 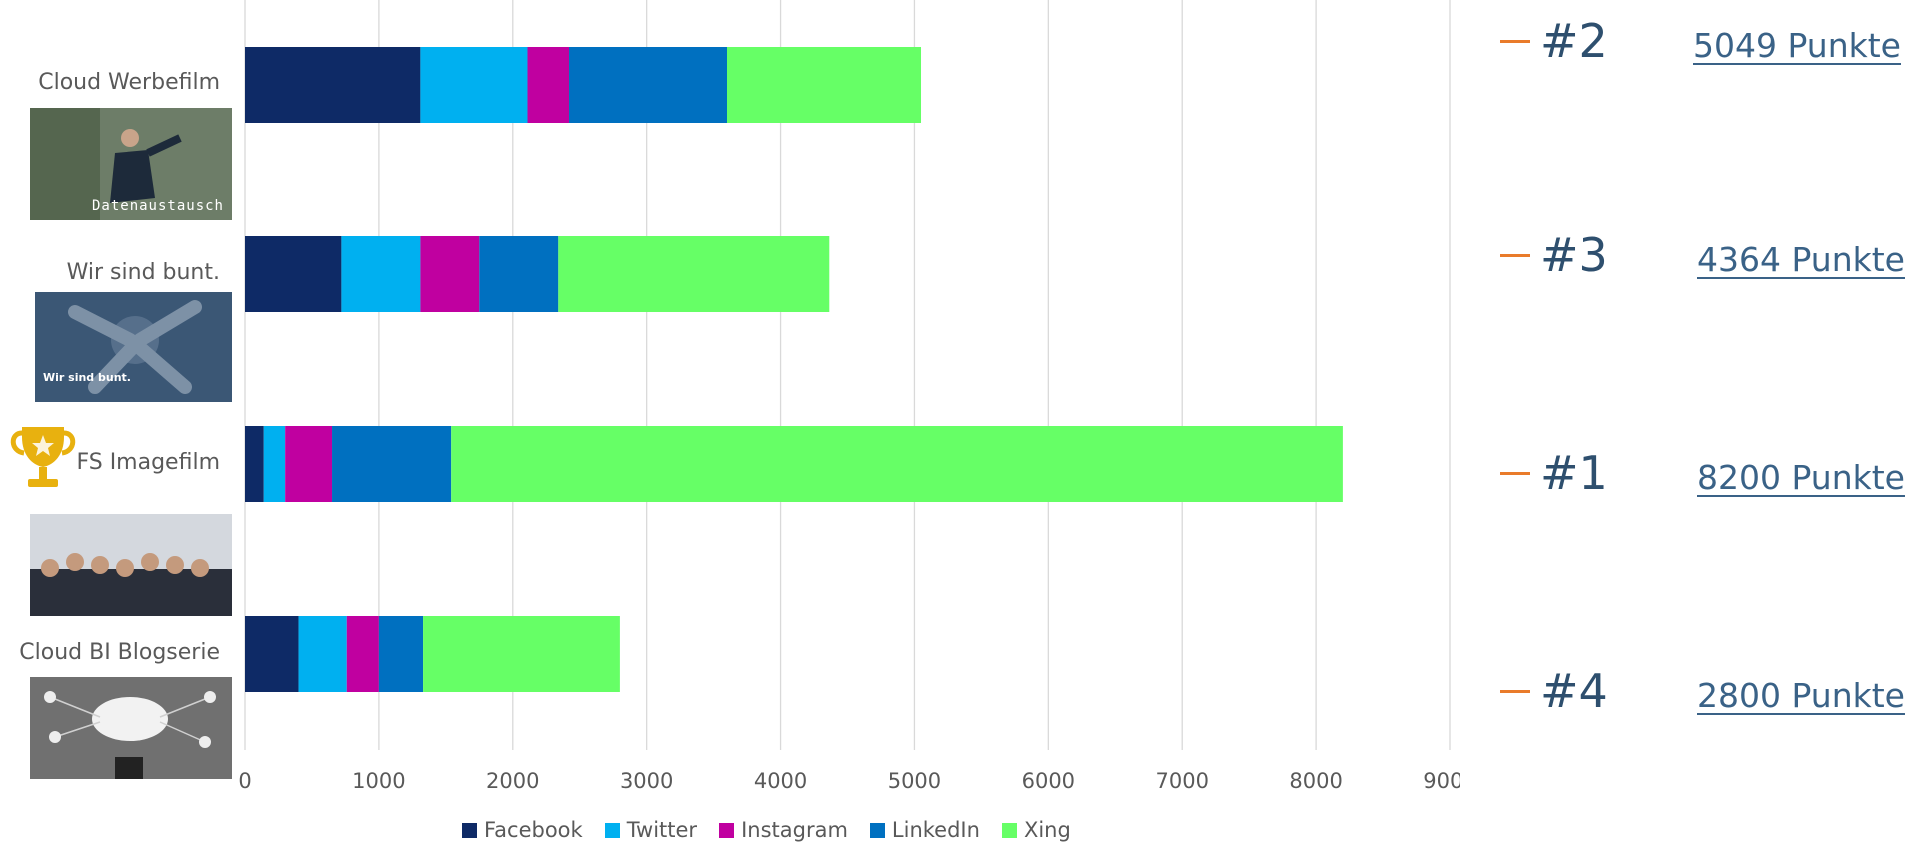 I want to click on x-tick-label: 8000, so click(x=1315, y=781).